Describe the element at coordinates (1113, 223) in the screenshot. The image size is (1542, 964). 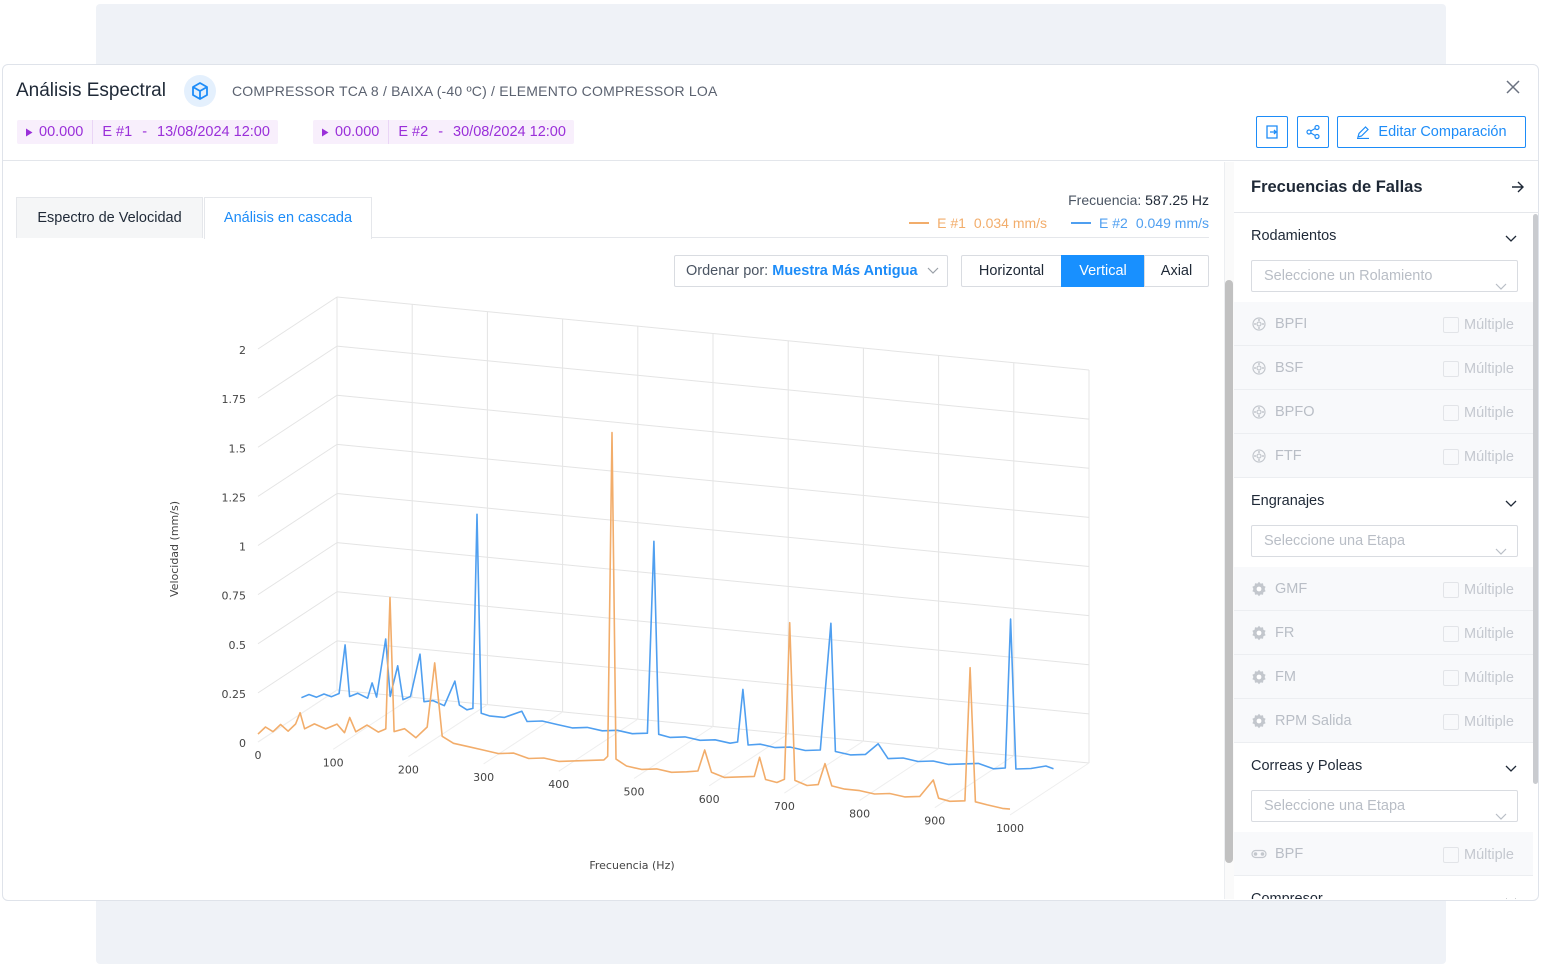
I see `legend-name: E #2` at that location.